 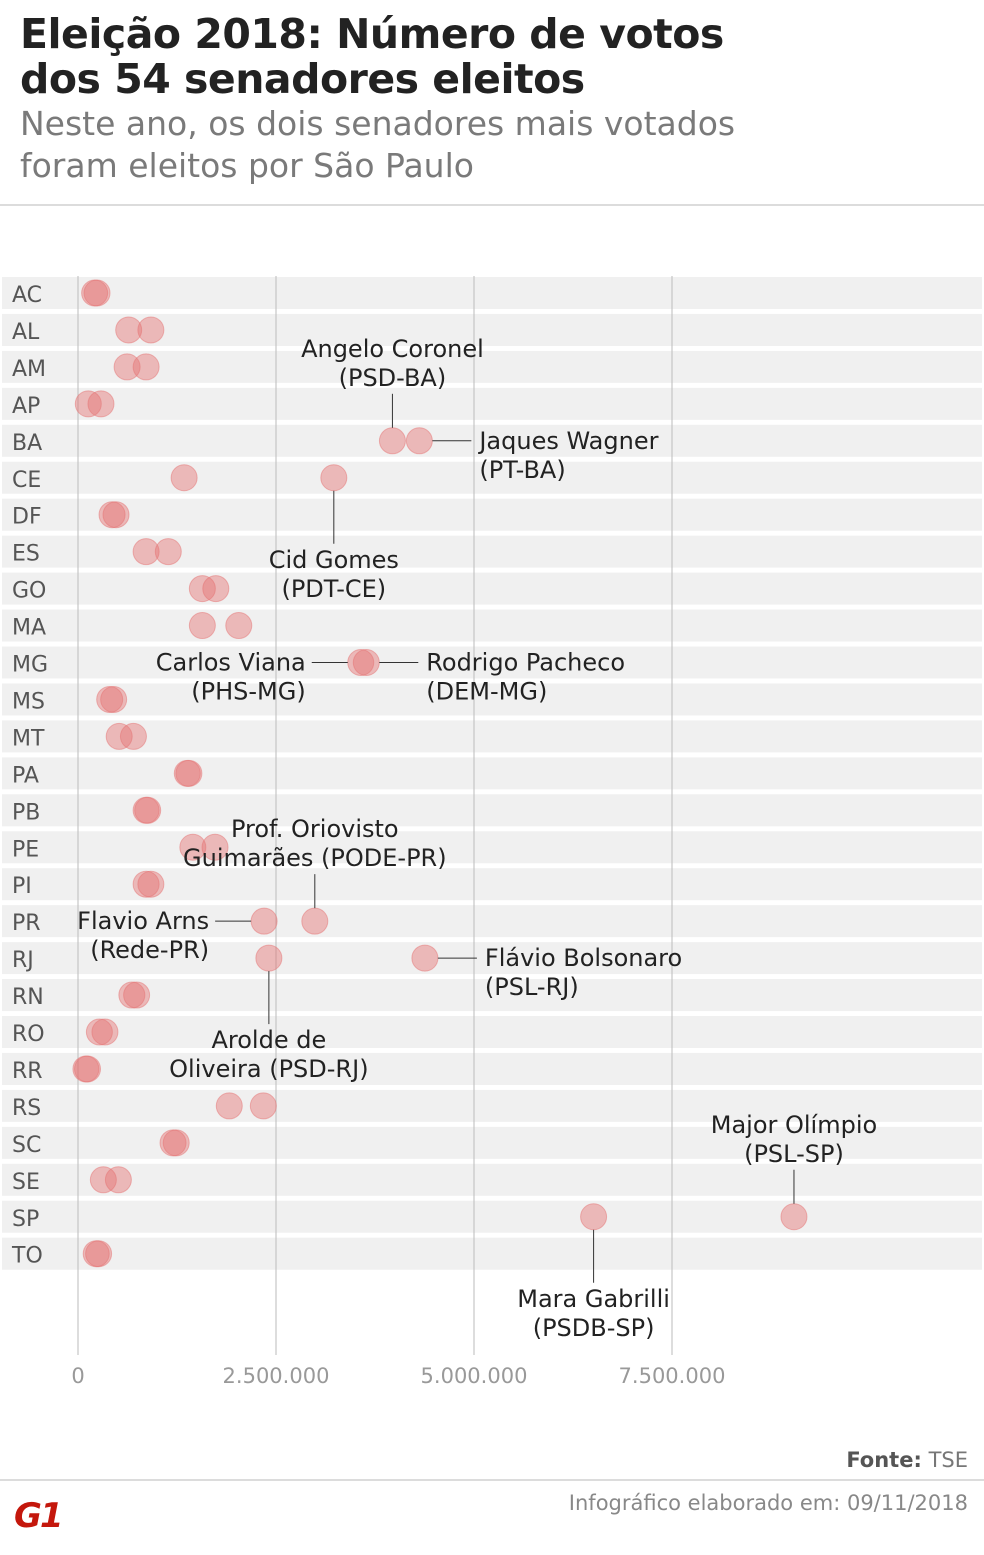 What do you see at coordinates (25, 849) in the screenshot?
I see `state-label: PE` at bounding box center [25, 849].